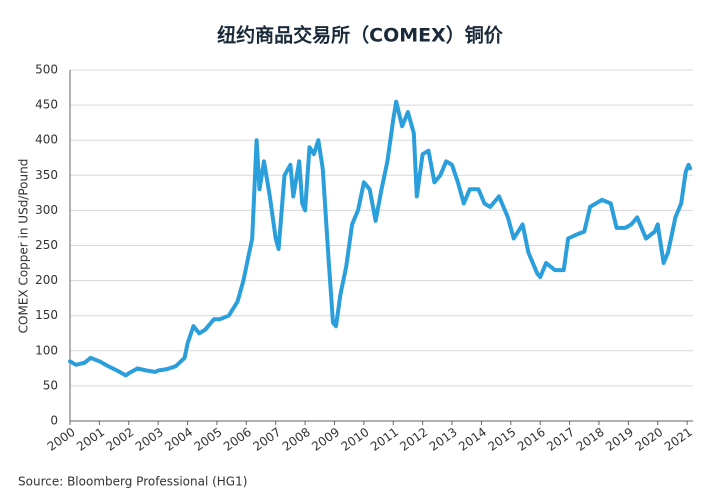  What do you see at coordinates (208, 439) in the screenshot?
I see `x-tick-label: 2005` at bounding box center [208, 439].